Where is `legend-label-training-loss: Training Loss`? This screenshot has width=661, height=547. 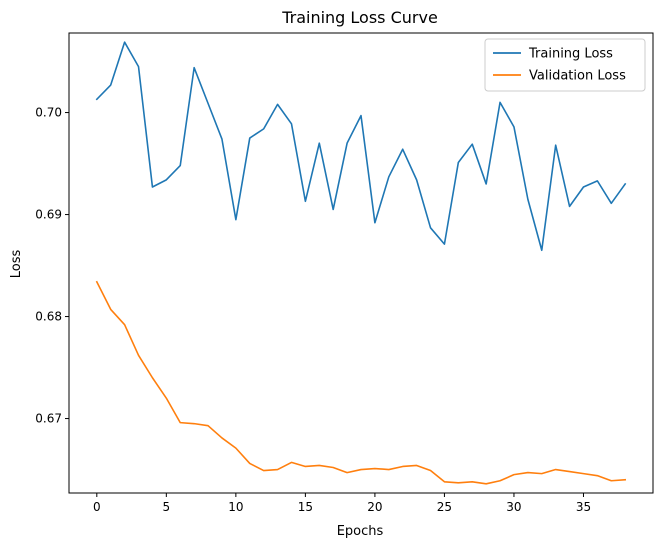 legend-label-training-loss: Training Loss is located at coordinates (570, 54).